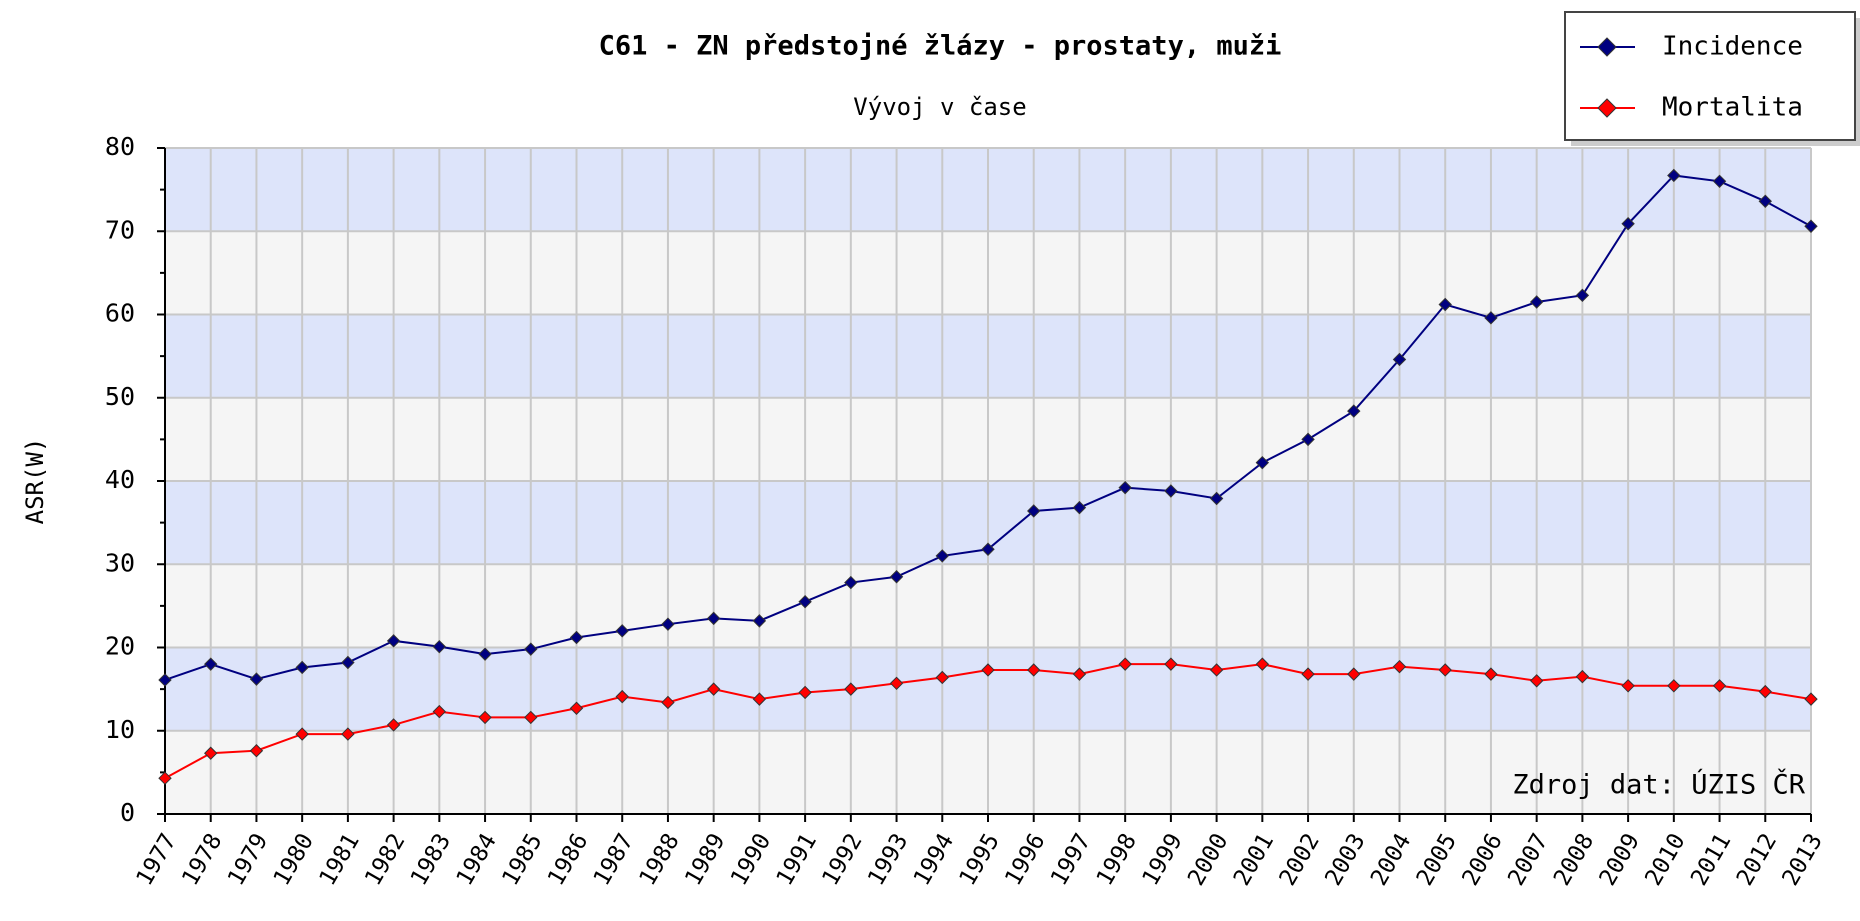 This screenshot has height=921, width=1860. Describe the element at coordinates (35, 481) in the screenshot. I see `y-axis-label: ASR(W)` at that location.